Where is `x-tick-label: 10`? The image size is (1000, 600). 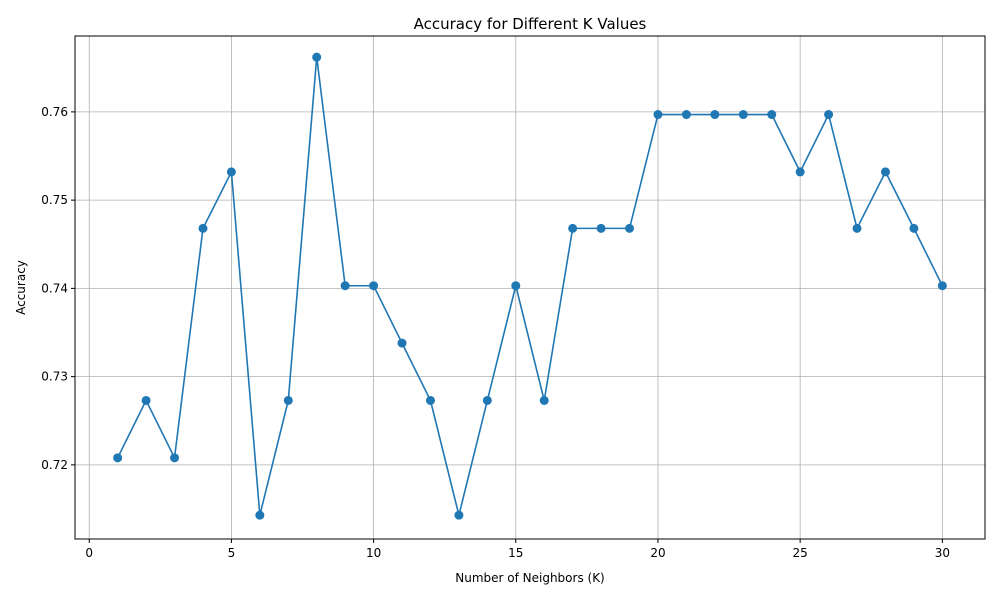
x-tick-label: 10 is located at coordinates (373, 553).